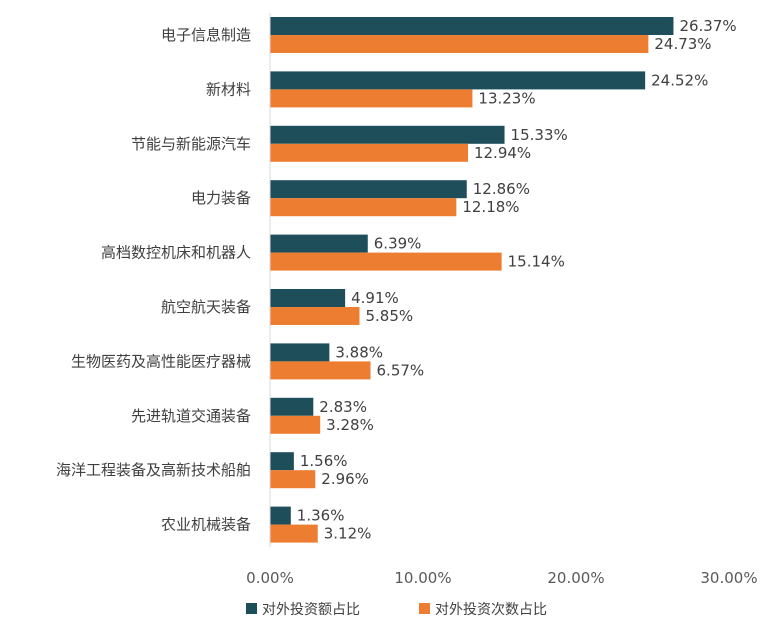 This screenshot has width=764, height=631. What do you see at coordinates (728, 578) in the screenshot?
I see `x-tick-label: 30.00%` at bounding box center [728, 578].